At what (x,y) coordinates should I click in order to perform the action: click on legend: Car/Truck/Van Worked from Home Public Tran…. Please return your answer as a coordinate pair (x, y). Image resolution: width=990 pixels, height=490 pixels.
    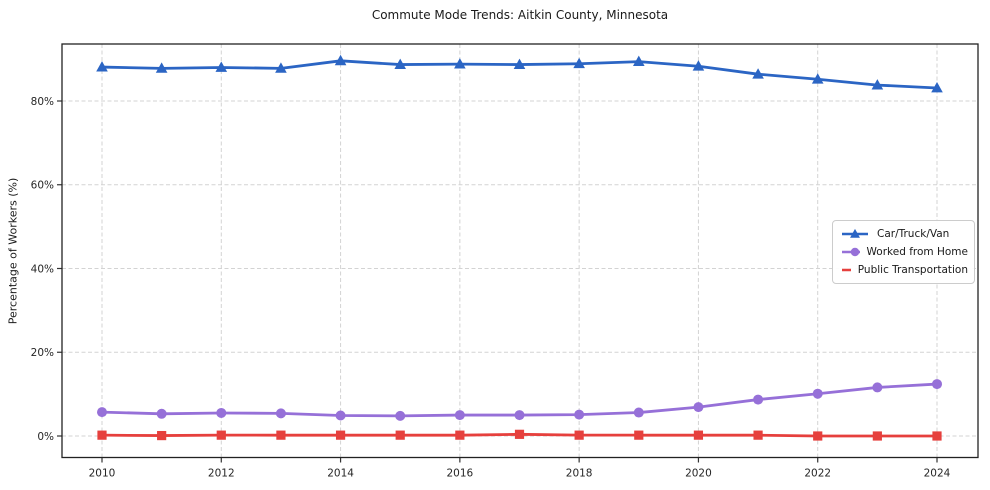
    Looking at the image, I should click on (903, 252).